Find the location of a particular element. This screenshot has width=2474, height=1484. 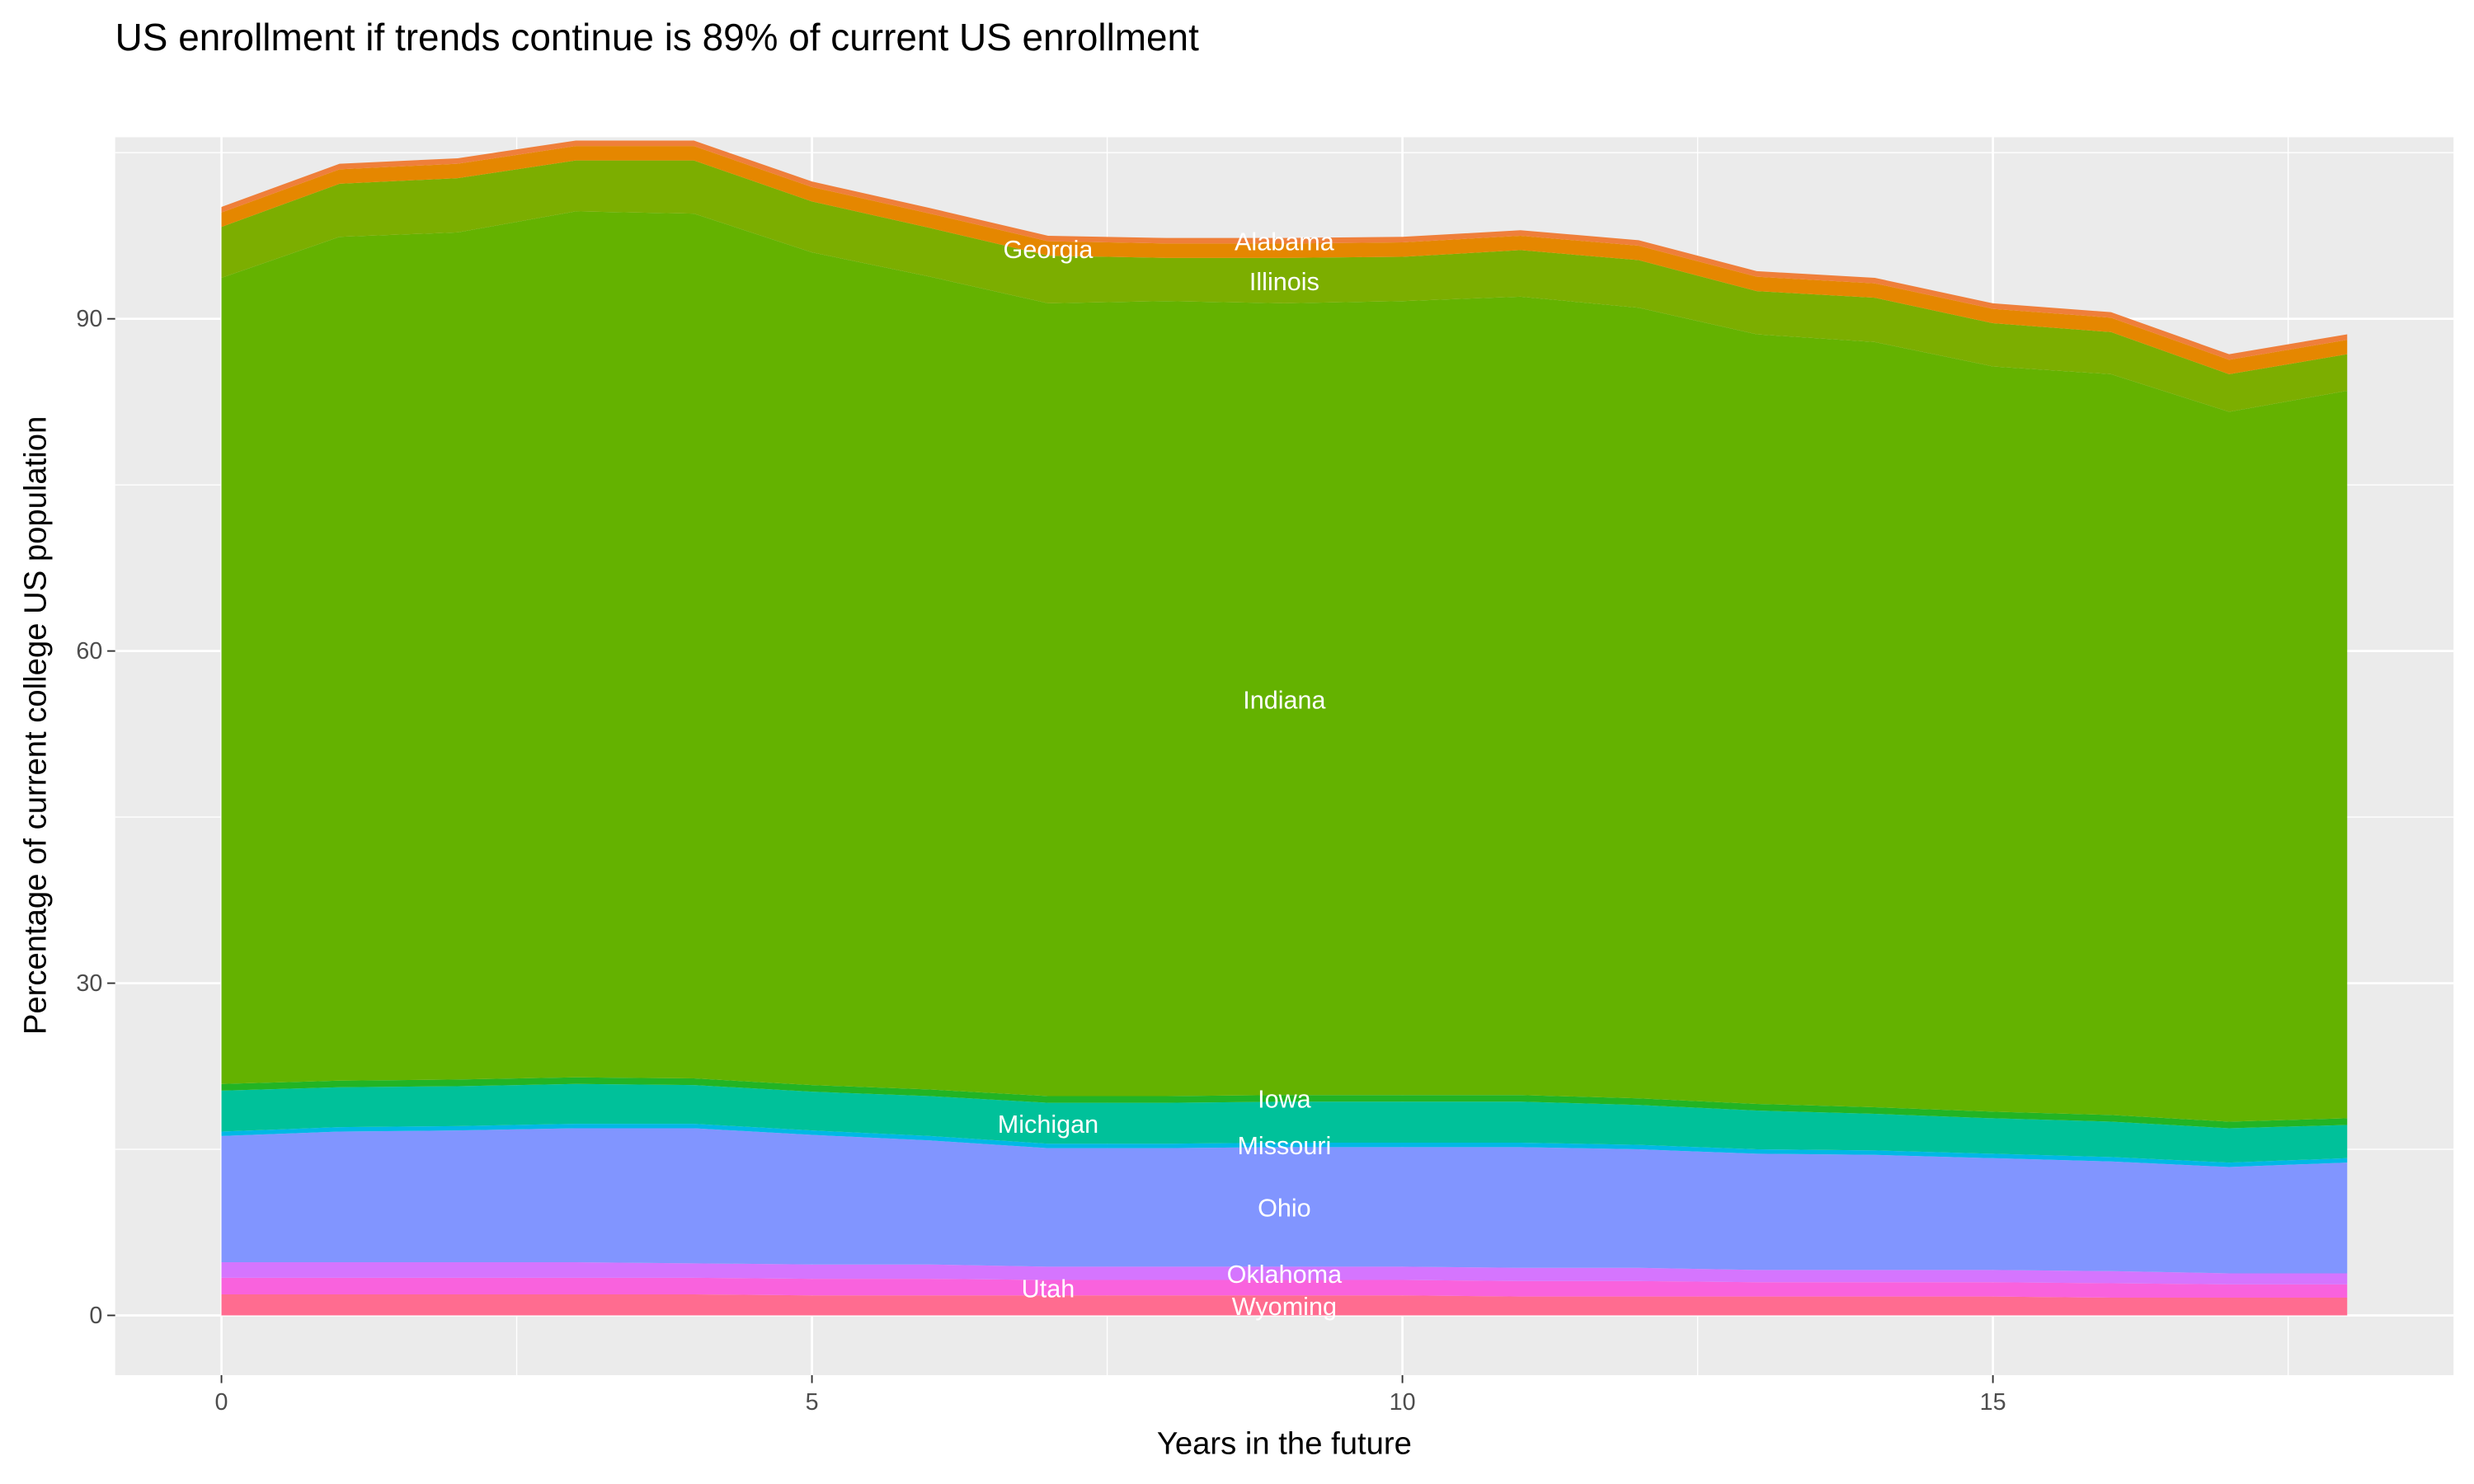

area-utah is located at coordinates (1284, 1287).